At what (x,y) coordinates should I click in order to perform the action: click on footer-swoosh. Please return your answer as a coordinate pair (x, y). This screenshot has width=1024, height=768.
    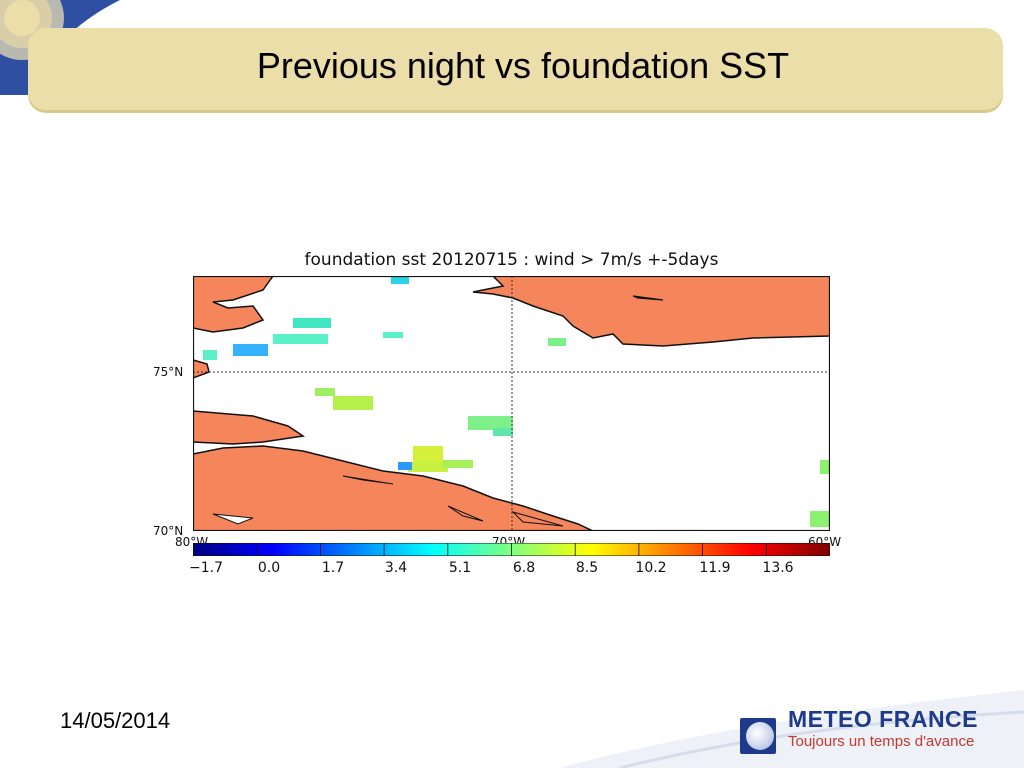
    Looking at the image, I should click on (792, 729).